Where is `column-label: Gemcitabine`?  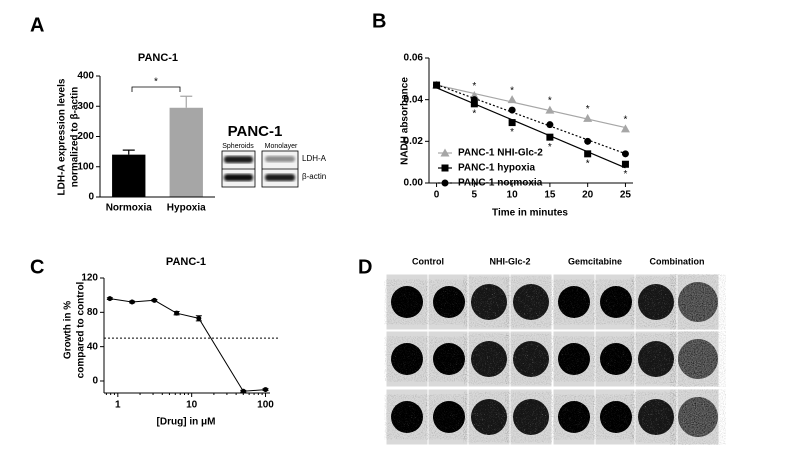
column-label: Gemcitabine is located at coordinates (595, 261).